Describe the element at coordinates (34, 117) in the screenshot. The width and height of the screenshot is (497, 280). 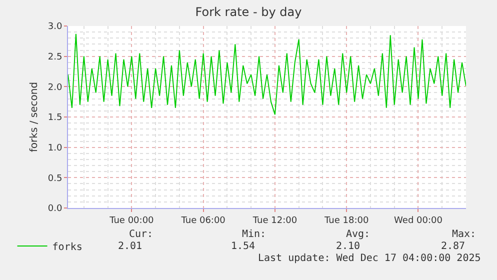
I see `y-axis-title: forks / second` at that location.